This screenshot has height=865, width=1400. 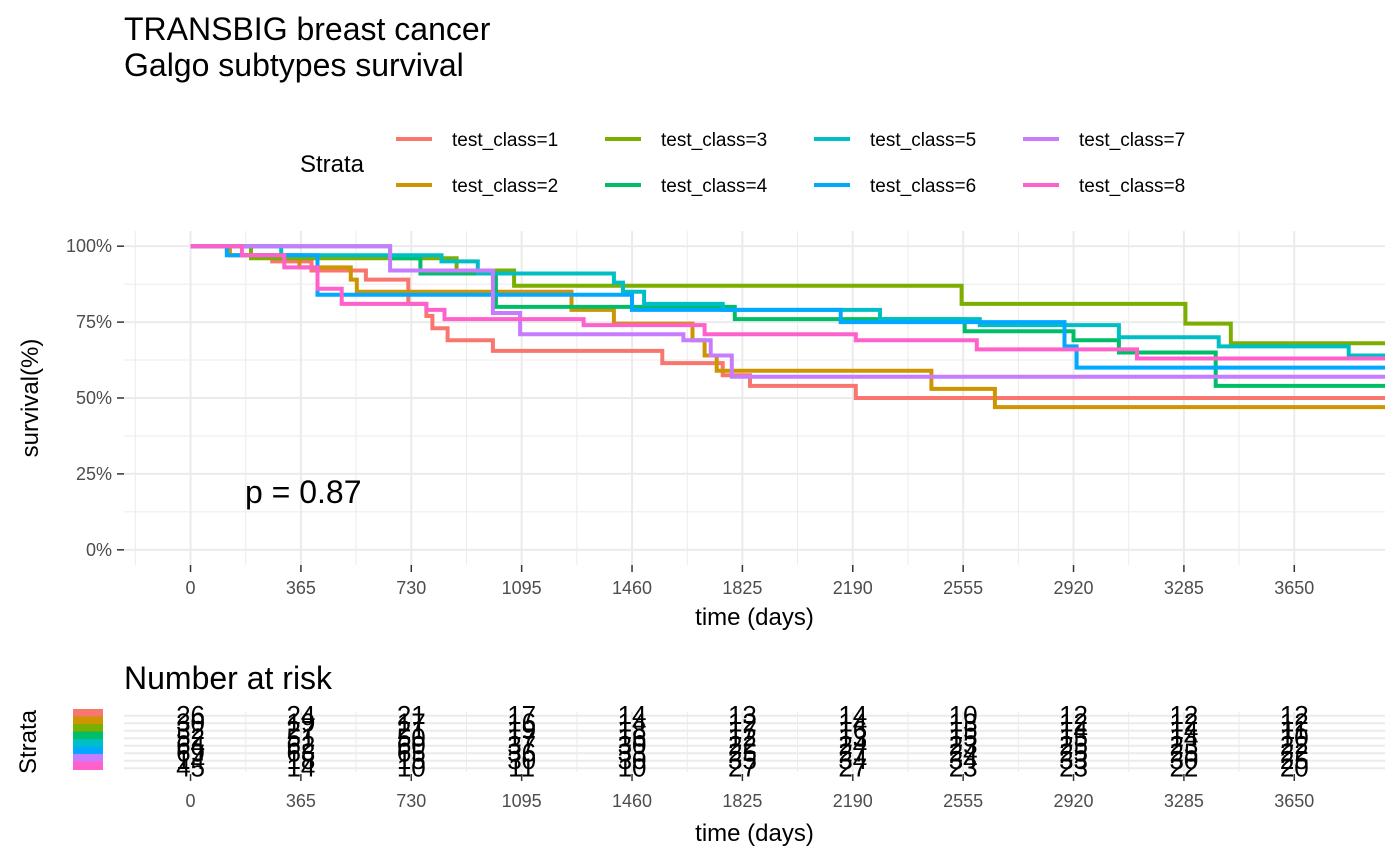 What do you see at coordinates (742, 588) in the screenshot?
I see `x-tick-label: 1825` at bounding box center [742, 588].